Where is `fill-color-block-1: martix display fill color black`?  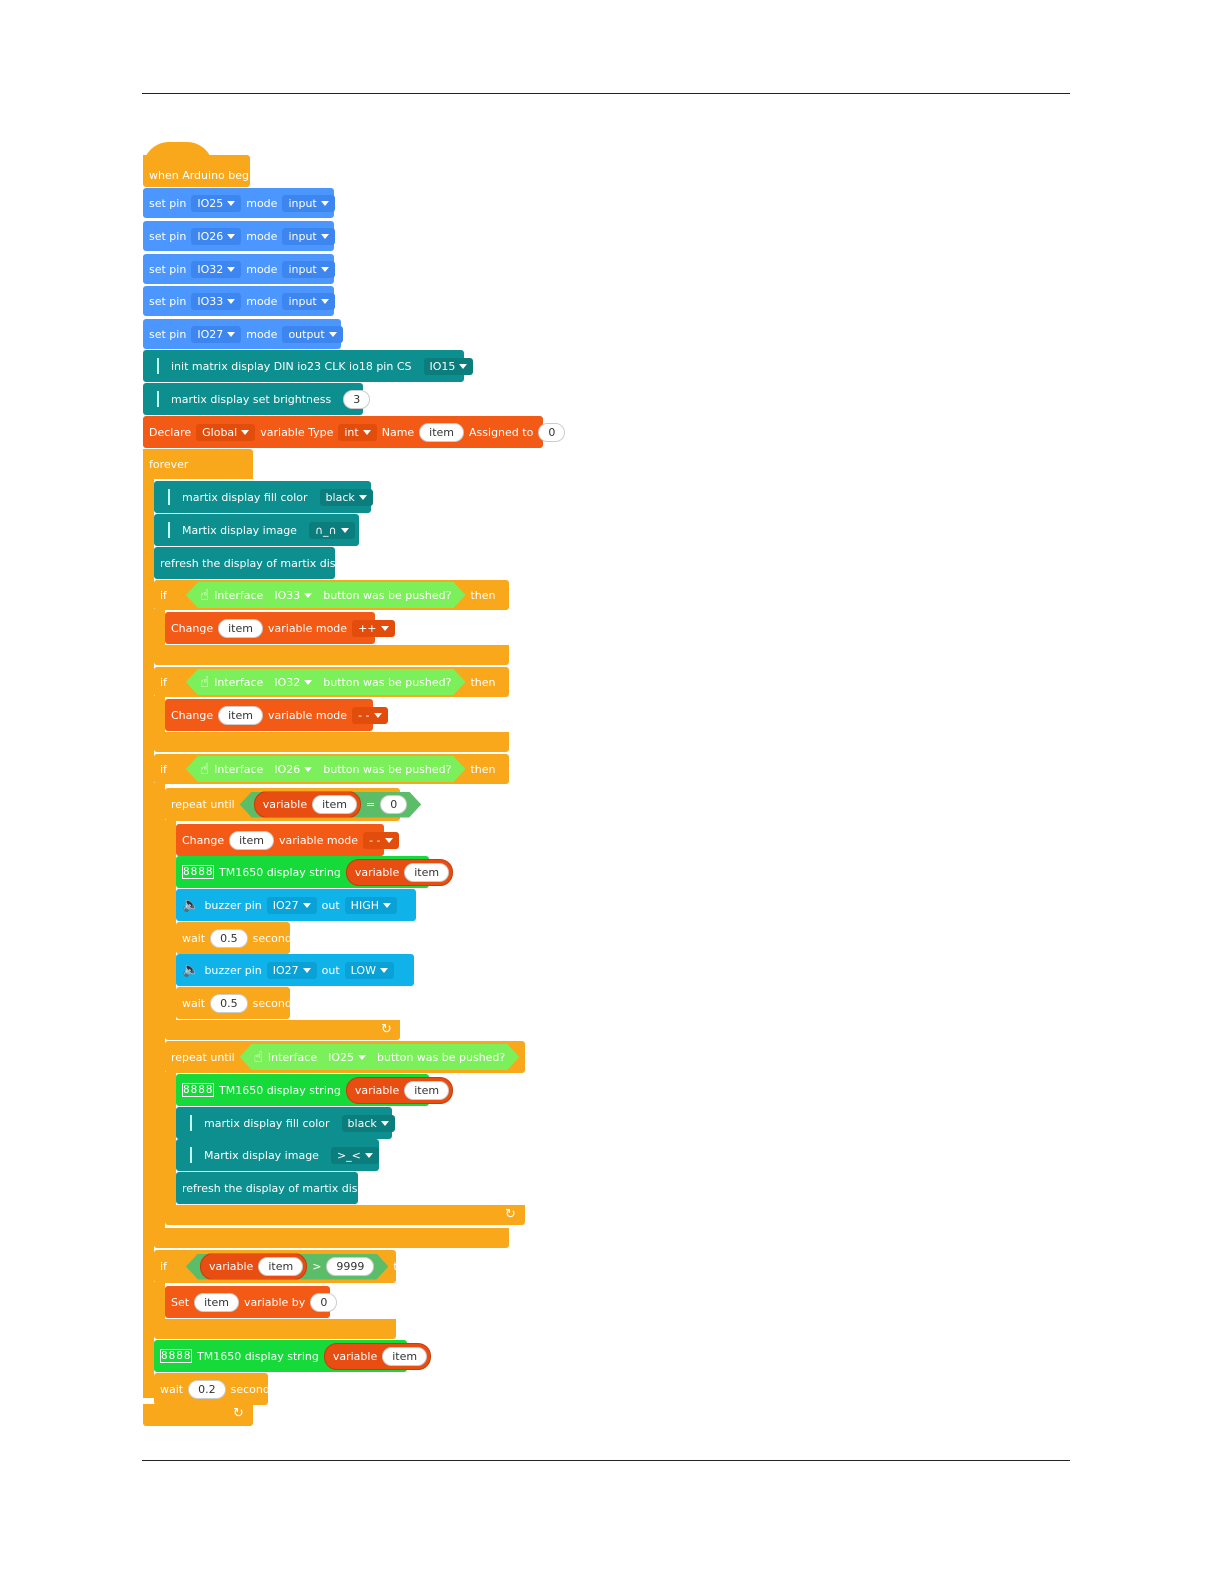
fill-color-block-1: martix display fill color black is located at coordinates (263, 497).